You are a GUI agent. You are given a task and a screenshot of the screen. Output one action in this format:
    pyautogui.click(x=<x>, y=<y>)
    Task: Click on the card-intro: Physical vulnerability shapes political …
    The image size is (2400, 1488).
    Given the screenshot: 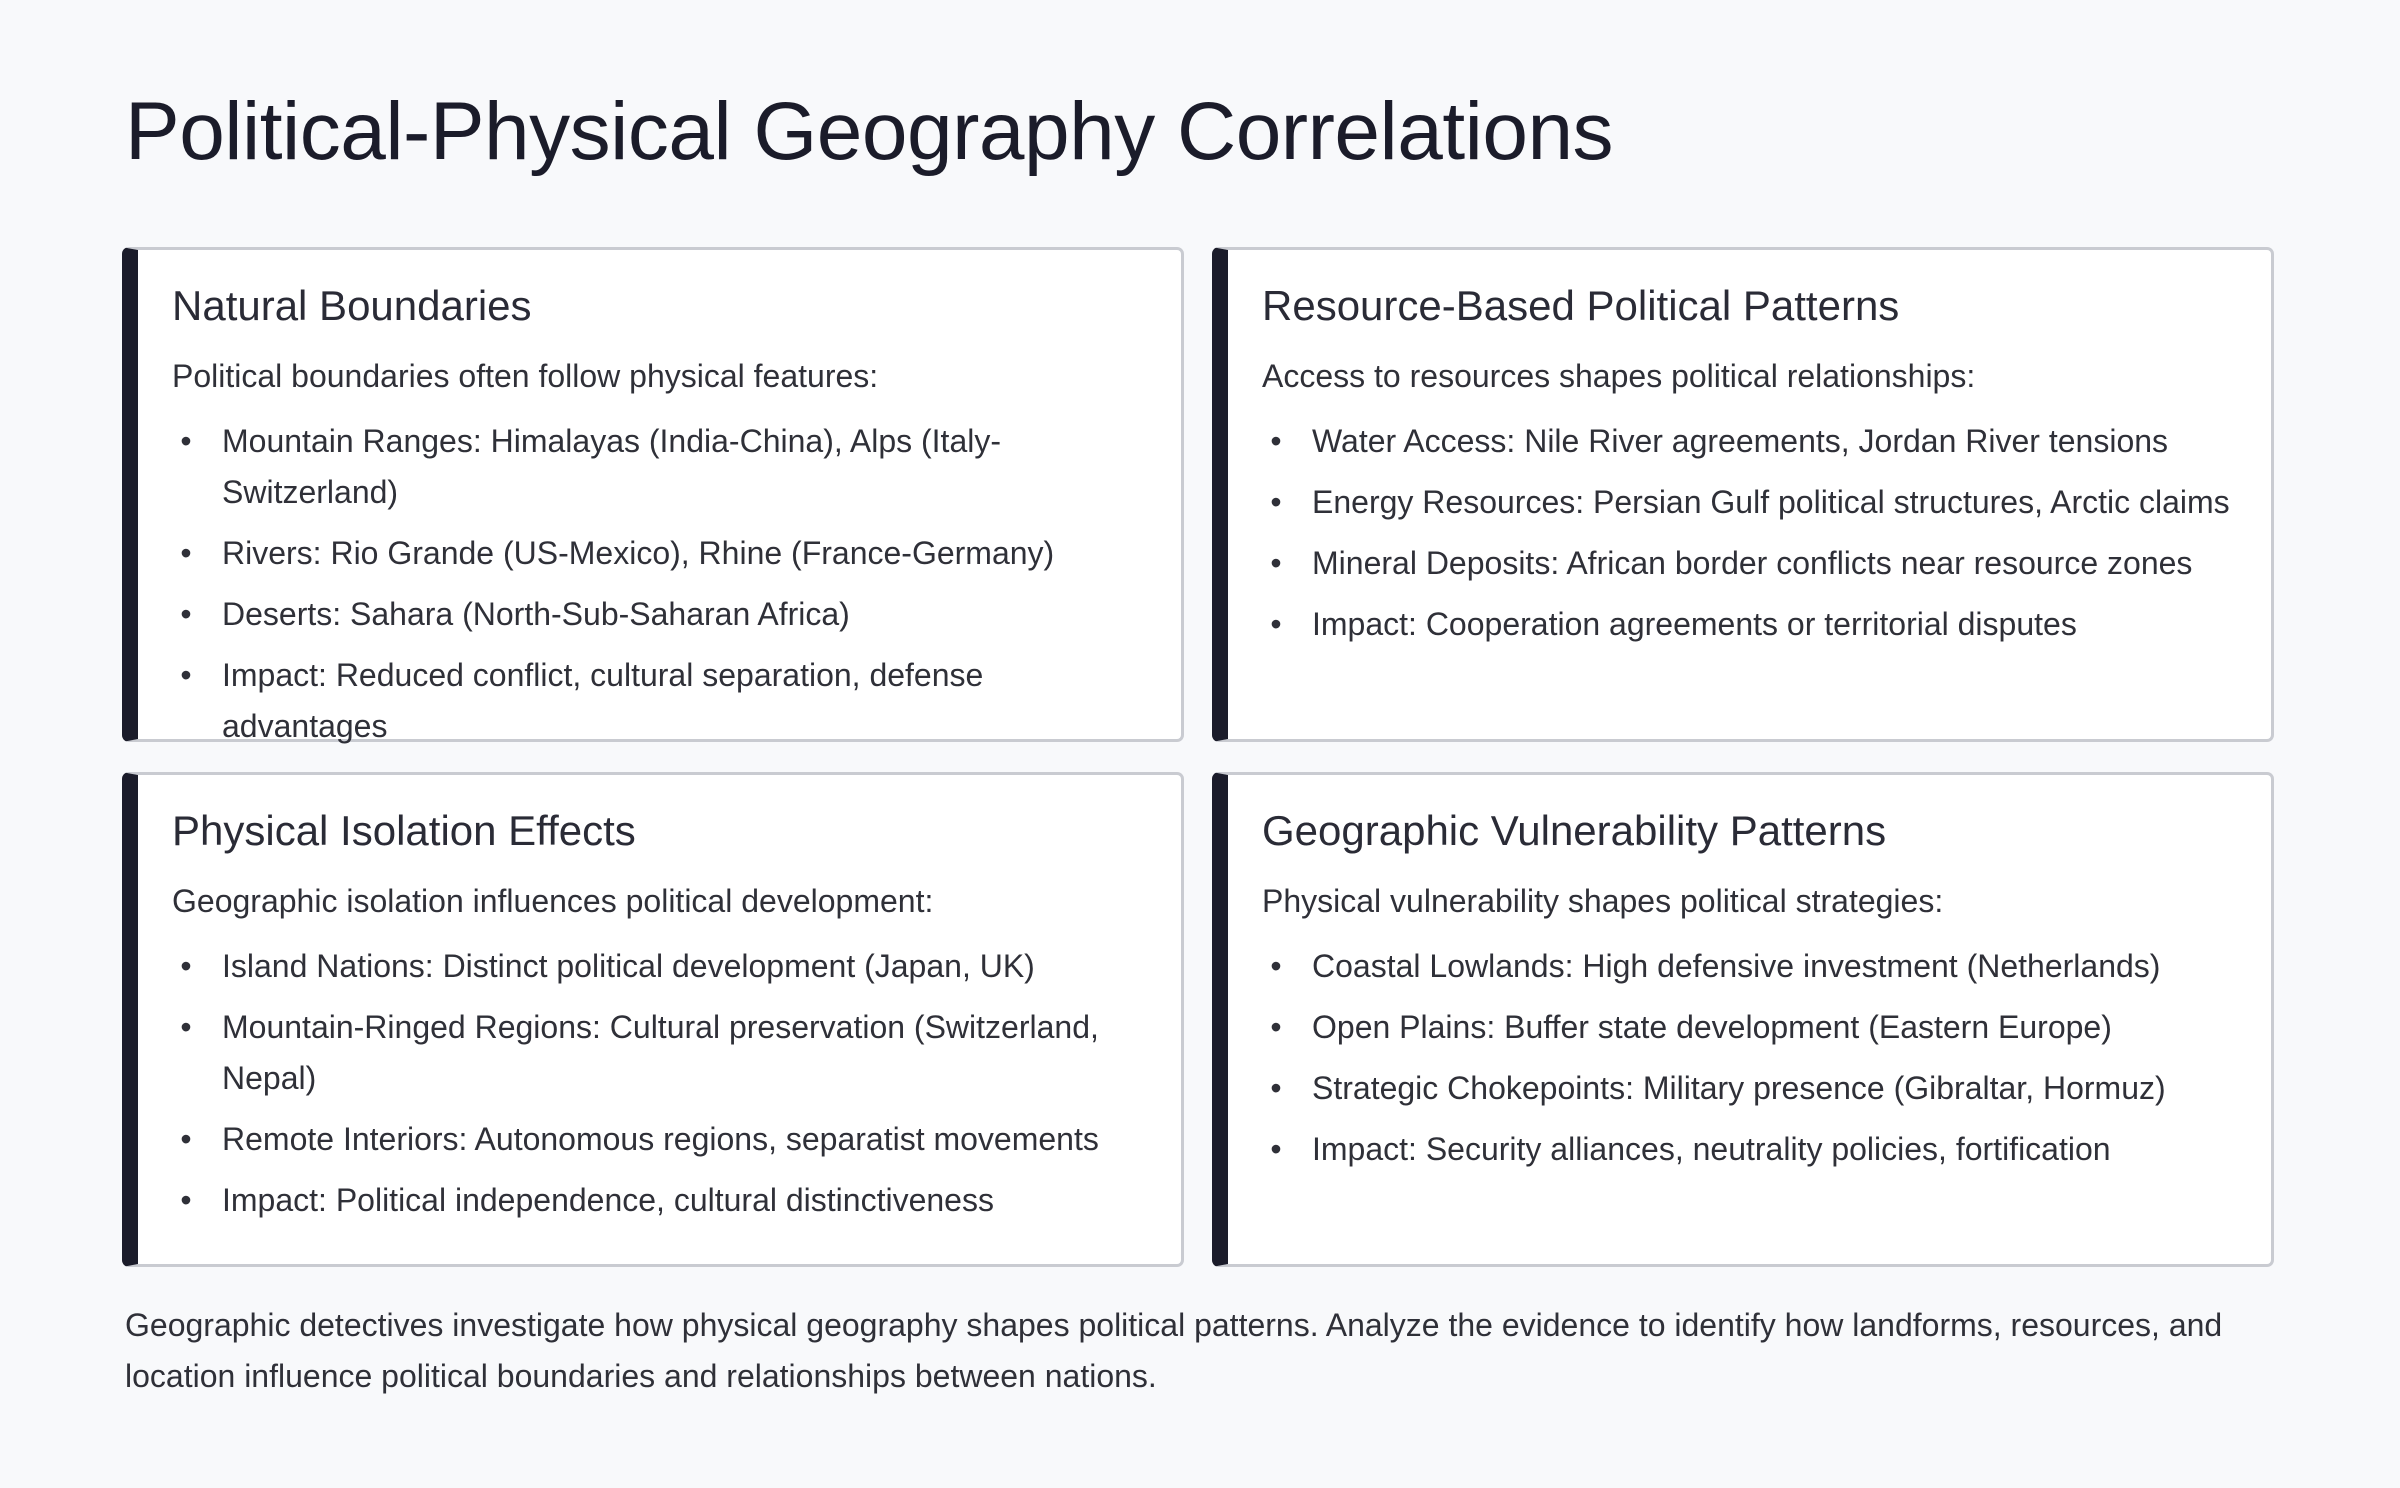 What is the action you would take?
    pyautogui.click(x=1603, y=901)
    